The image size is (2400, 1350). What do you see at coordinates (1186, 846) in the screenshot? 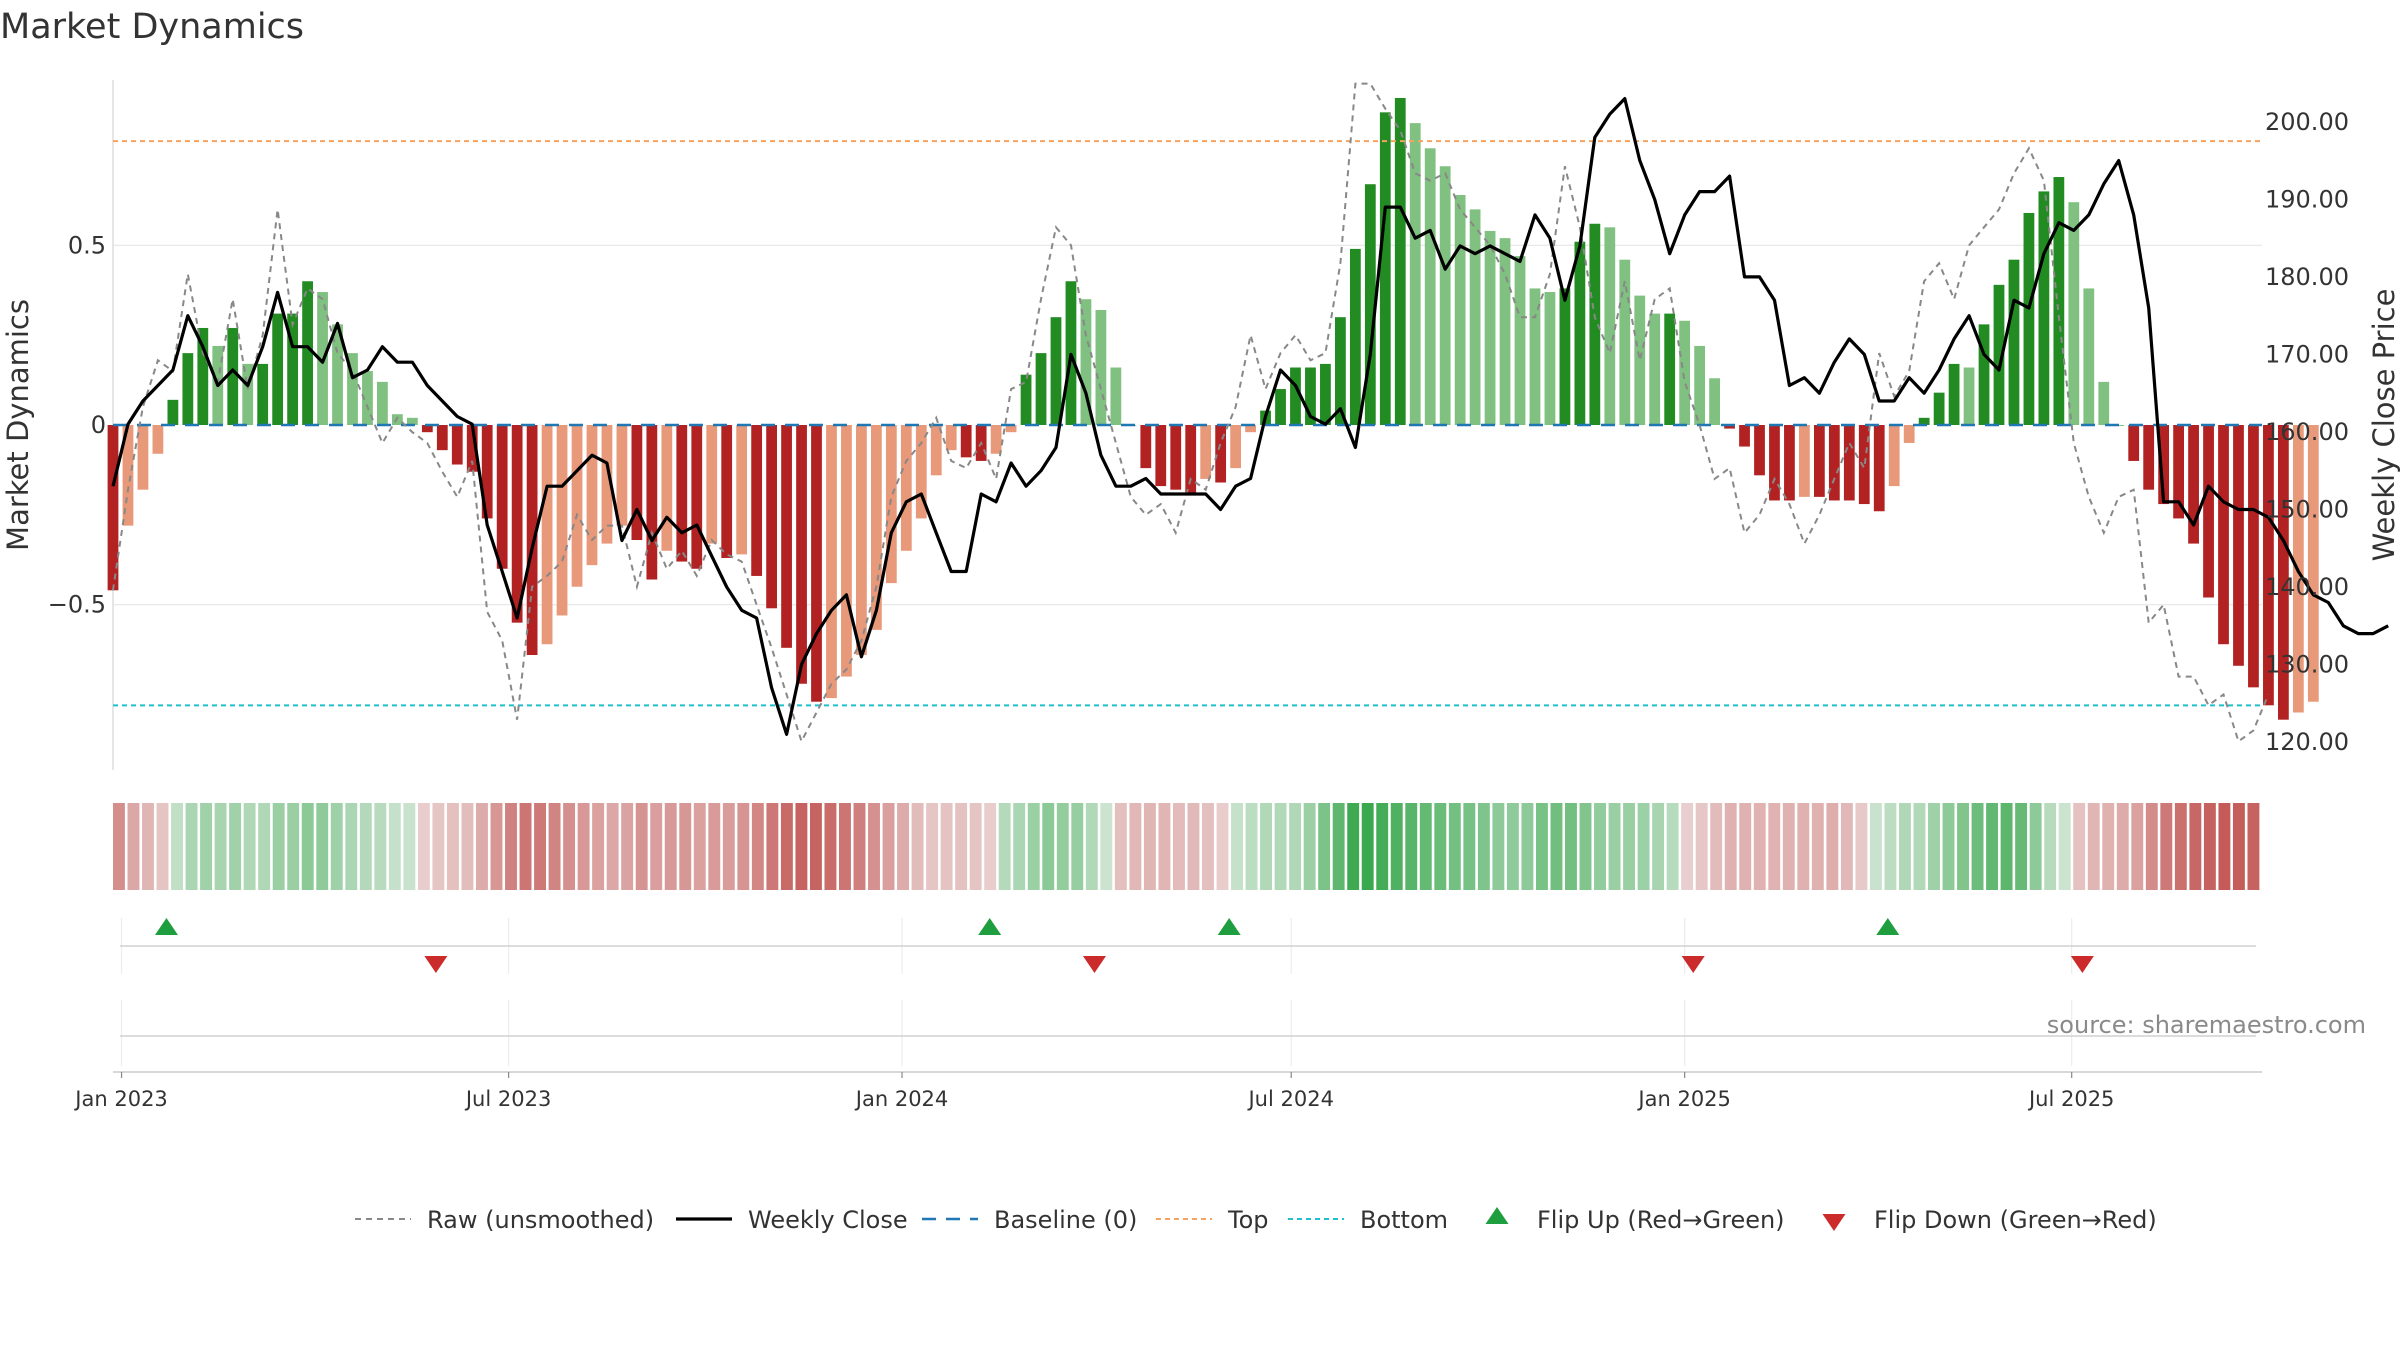
I see `regime-heat-strip` at bounding box center [1186, 846].